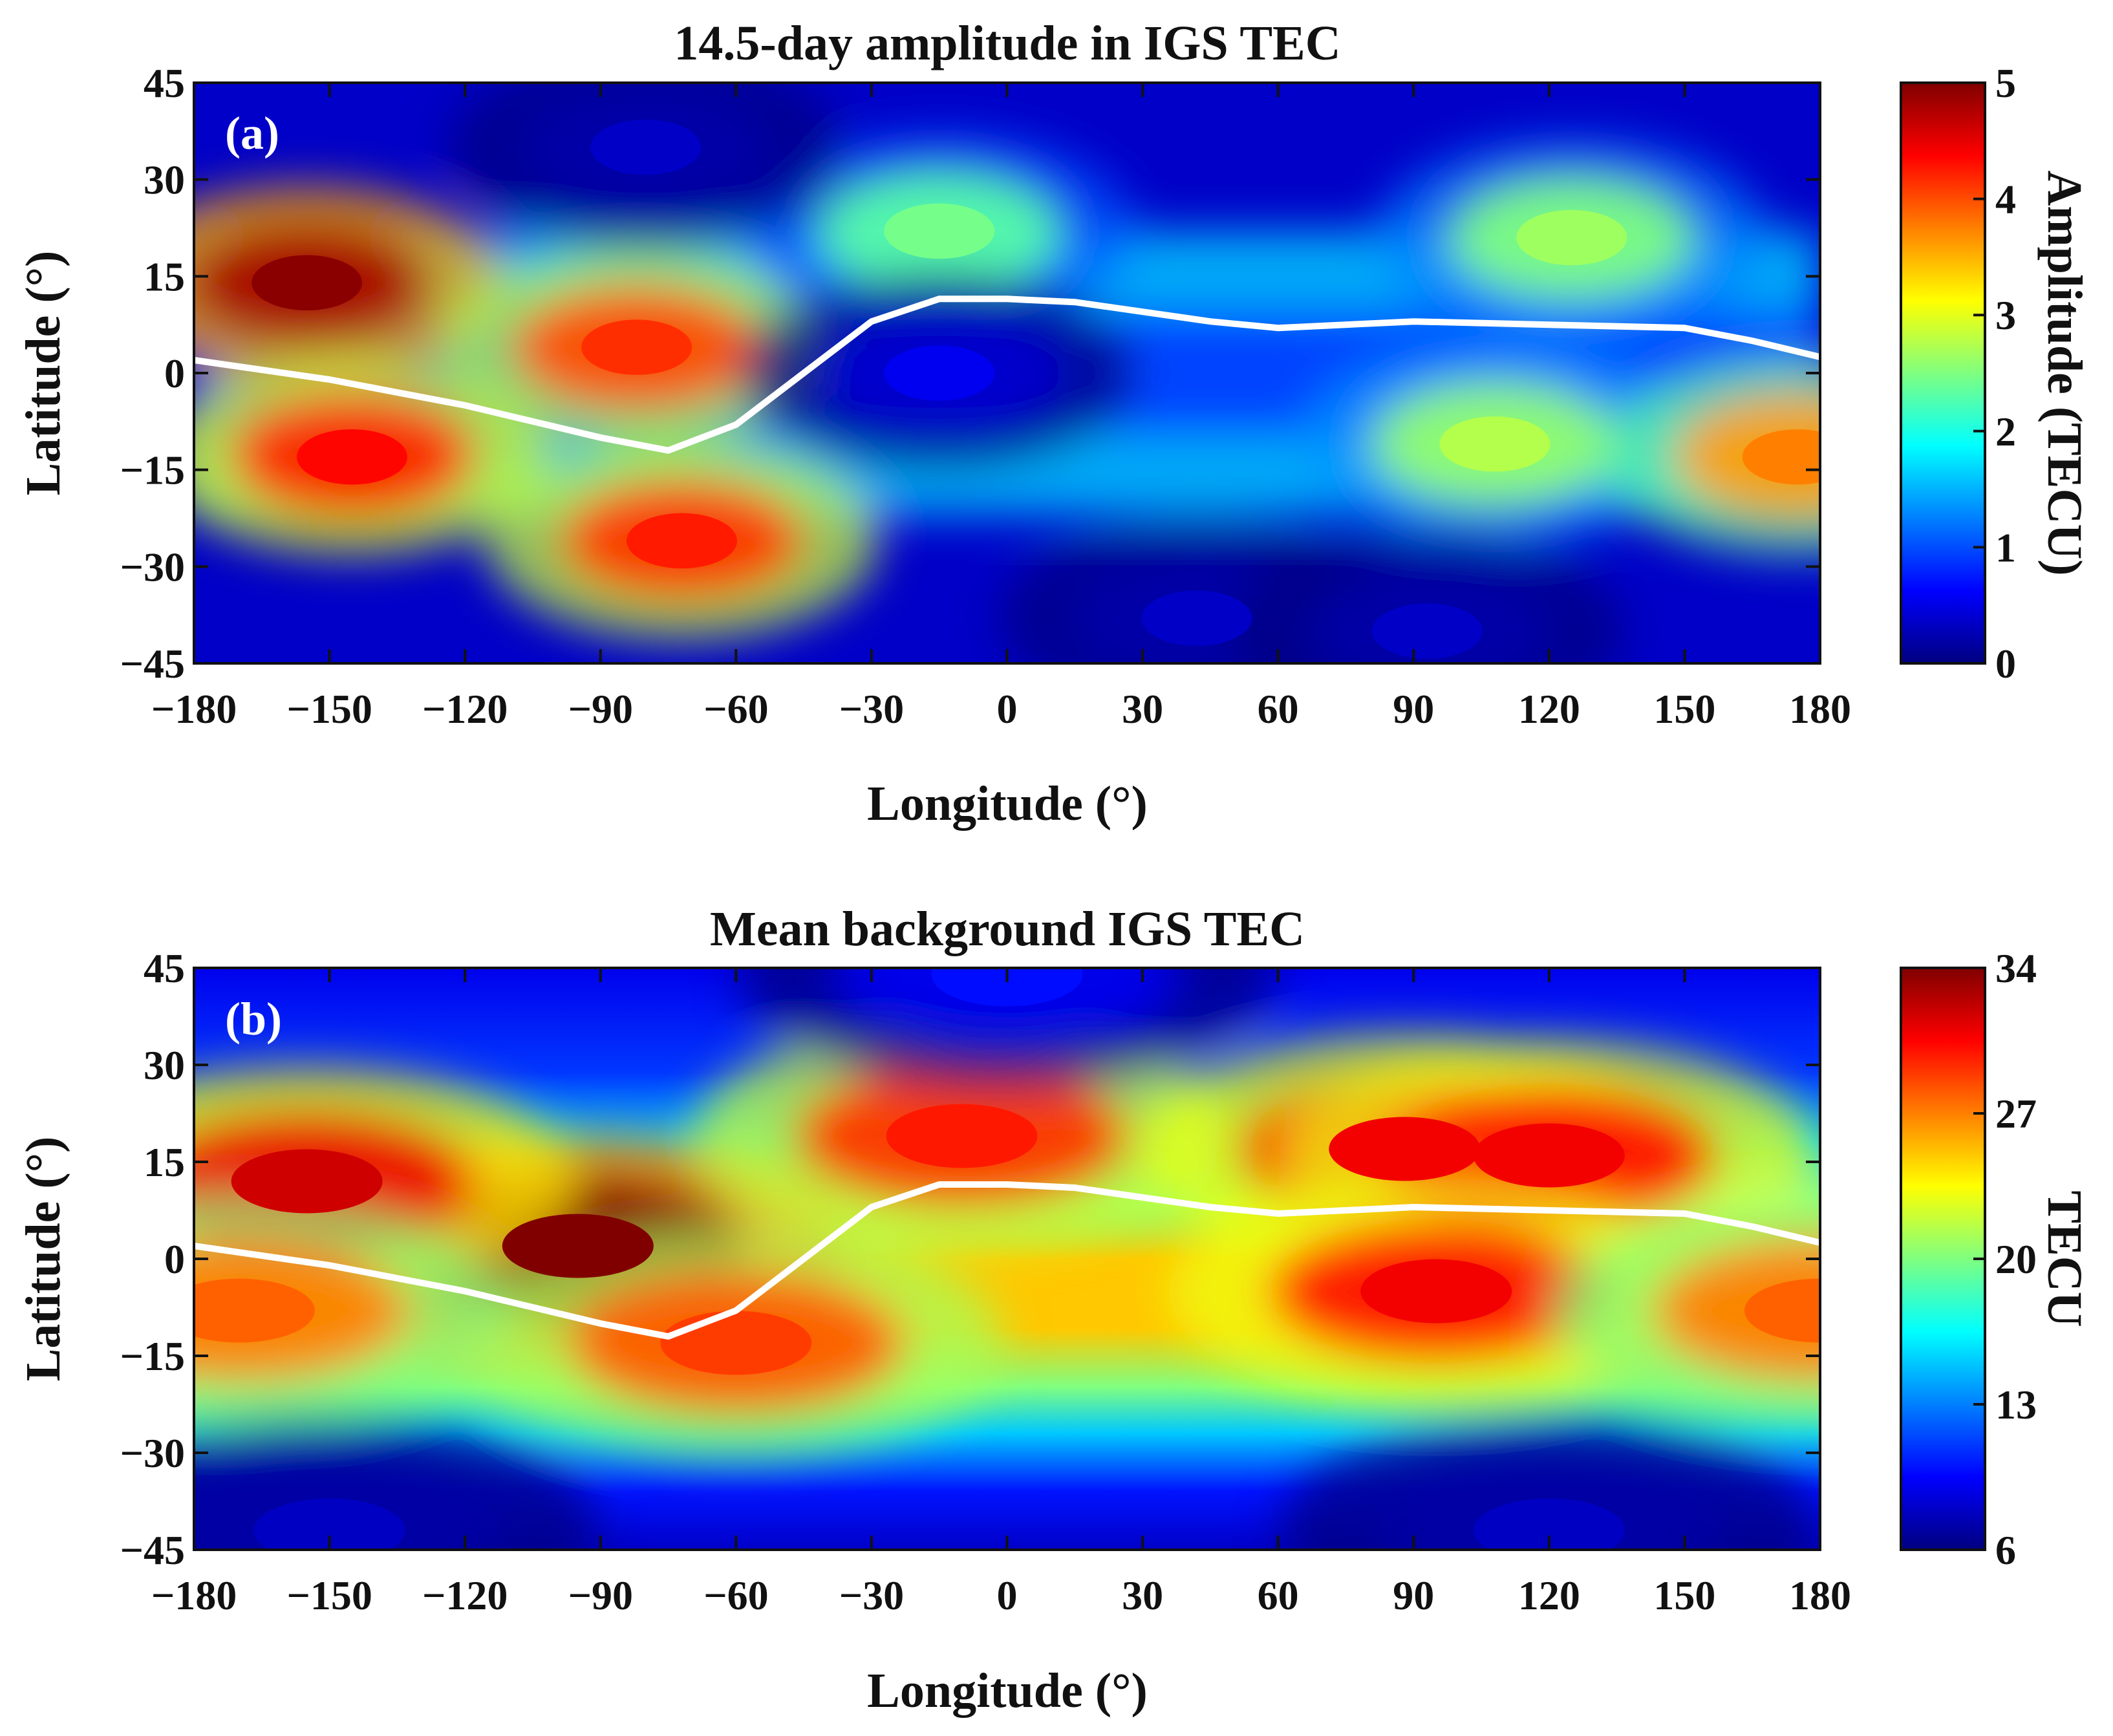 Image resolution: width=2113 pixels, height=1736 pixels. Describe the element at coordinates (735, 1595) in the screenshot. I see `panel-b-xtick-label: −60` at that location.